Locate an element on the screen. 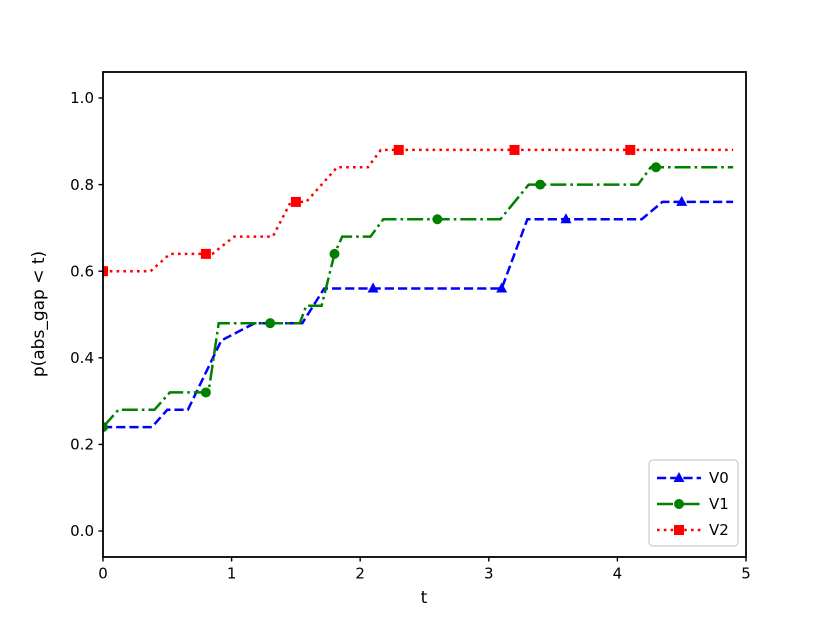 The width and height of the screenshot is (830, 623). legend-marker-V0 is located at coordinates (679, 477).